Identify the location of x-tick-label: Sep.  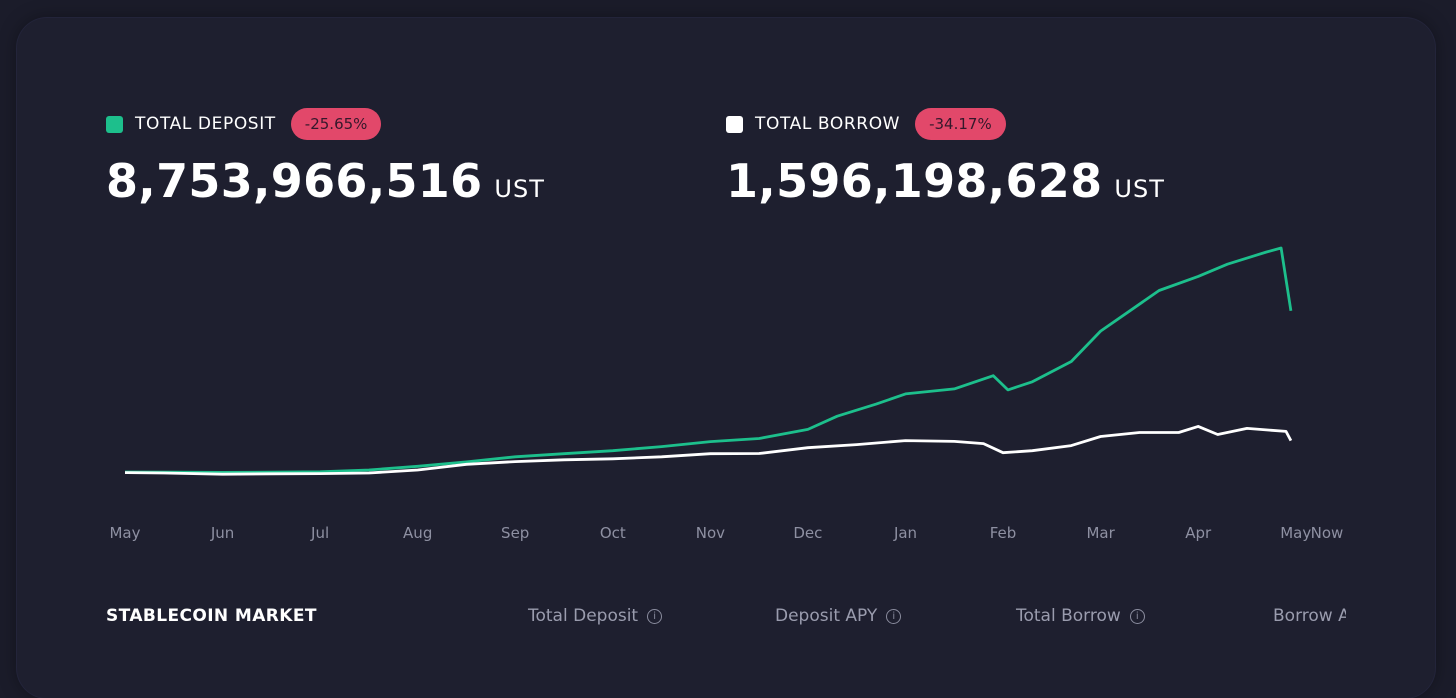
(515, 533).